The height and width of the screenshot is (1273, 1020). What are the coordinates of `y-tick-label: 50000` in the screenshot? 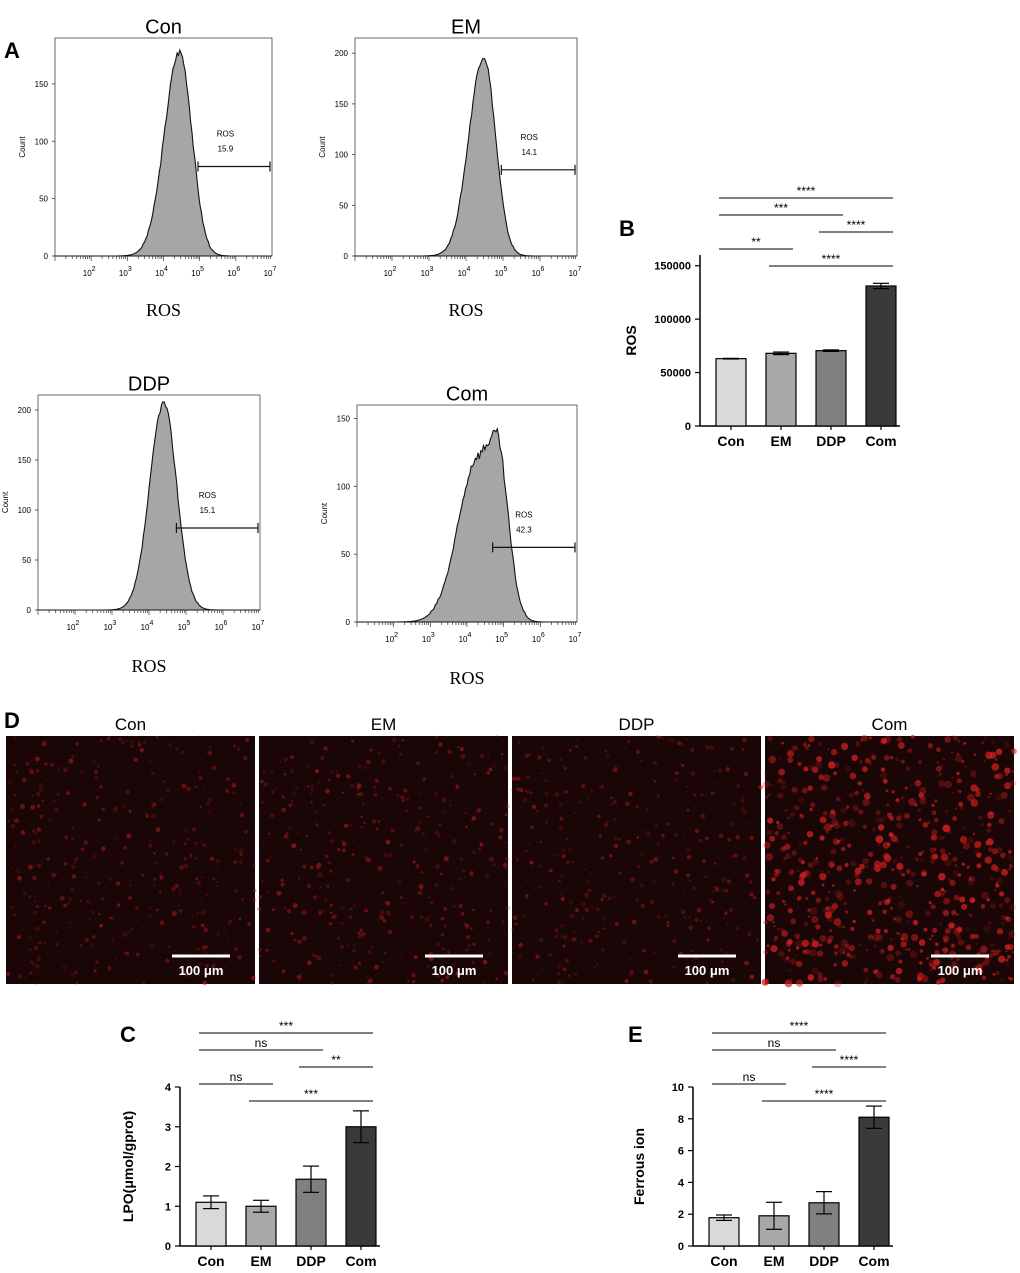 It's located at (675, 374).